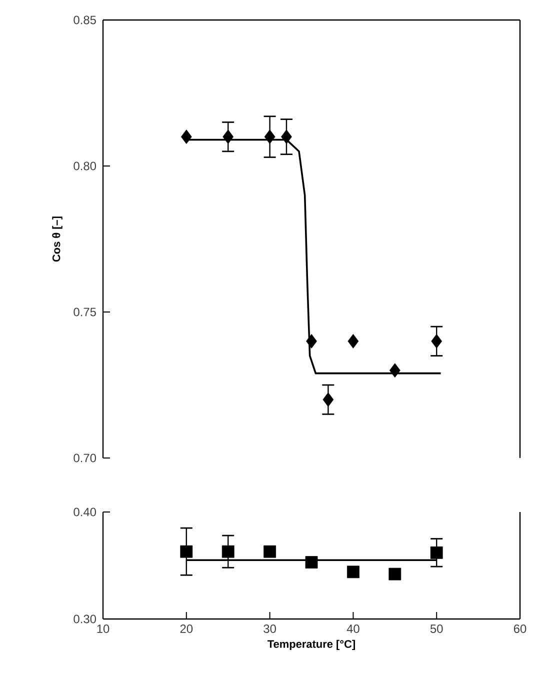  What do you see at coordinates (186, 628) in the screenshot?
I see `x-tick-label: 20` at bounding box center [186, 628].